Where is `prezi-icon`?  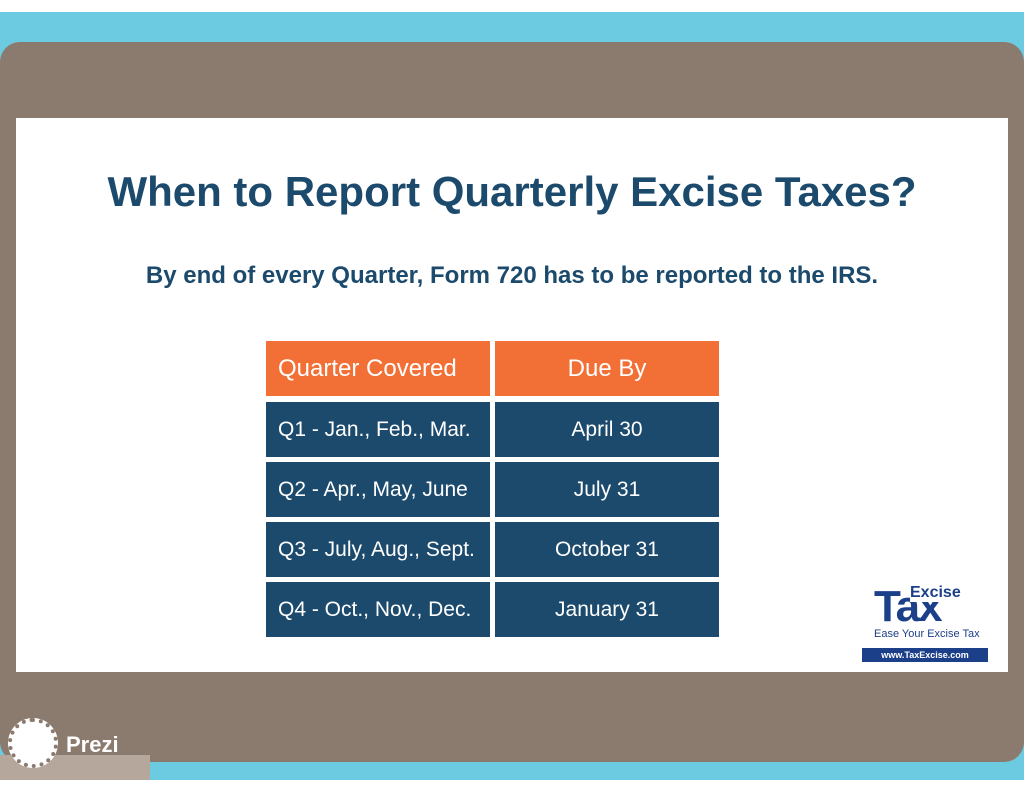
prezi-icon is located at coordinates (33, 743).